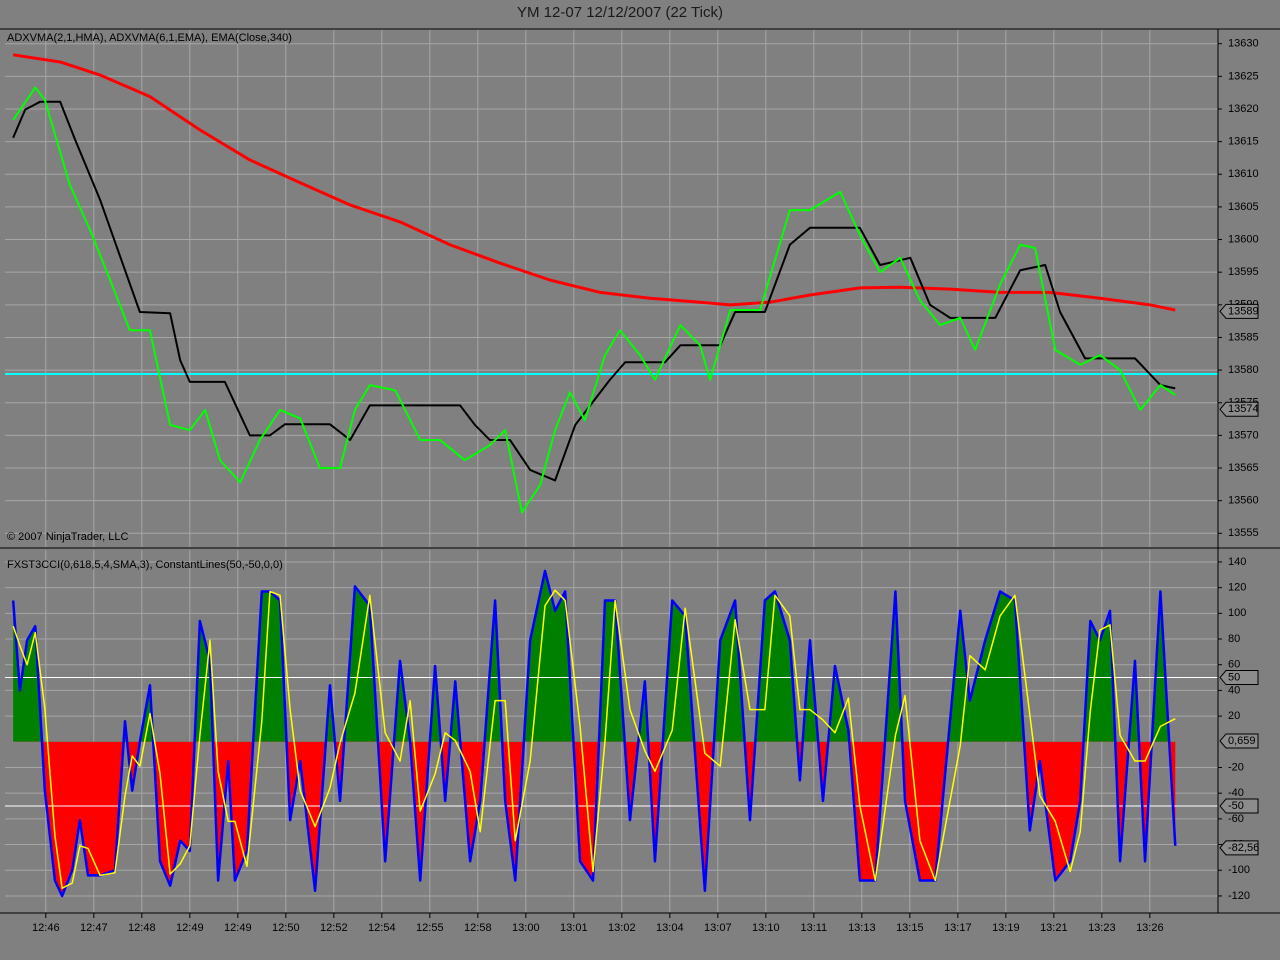  What do you see at coordinates (382, 928) in the screenshot?
I see `x-tick-label: 12:54` at bounding box center [382, 928].